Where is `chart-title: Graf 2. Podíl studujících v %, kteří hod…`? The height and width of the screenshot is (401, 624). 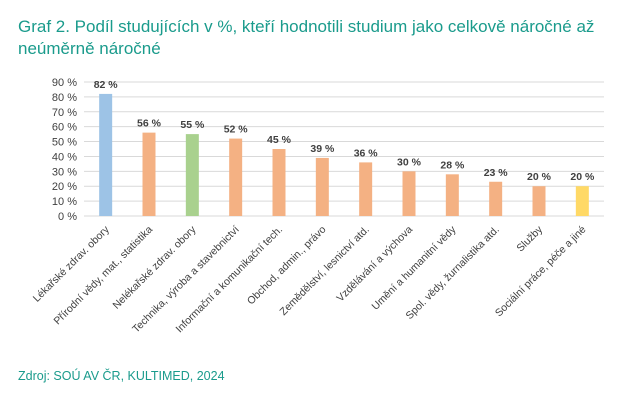 chart-title: Graf 2. Podíl studujících v %, kteří hod… is located at coordinates (306, 37).